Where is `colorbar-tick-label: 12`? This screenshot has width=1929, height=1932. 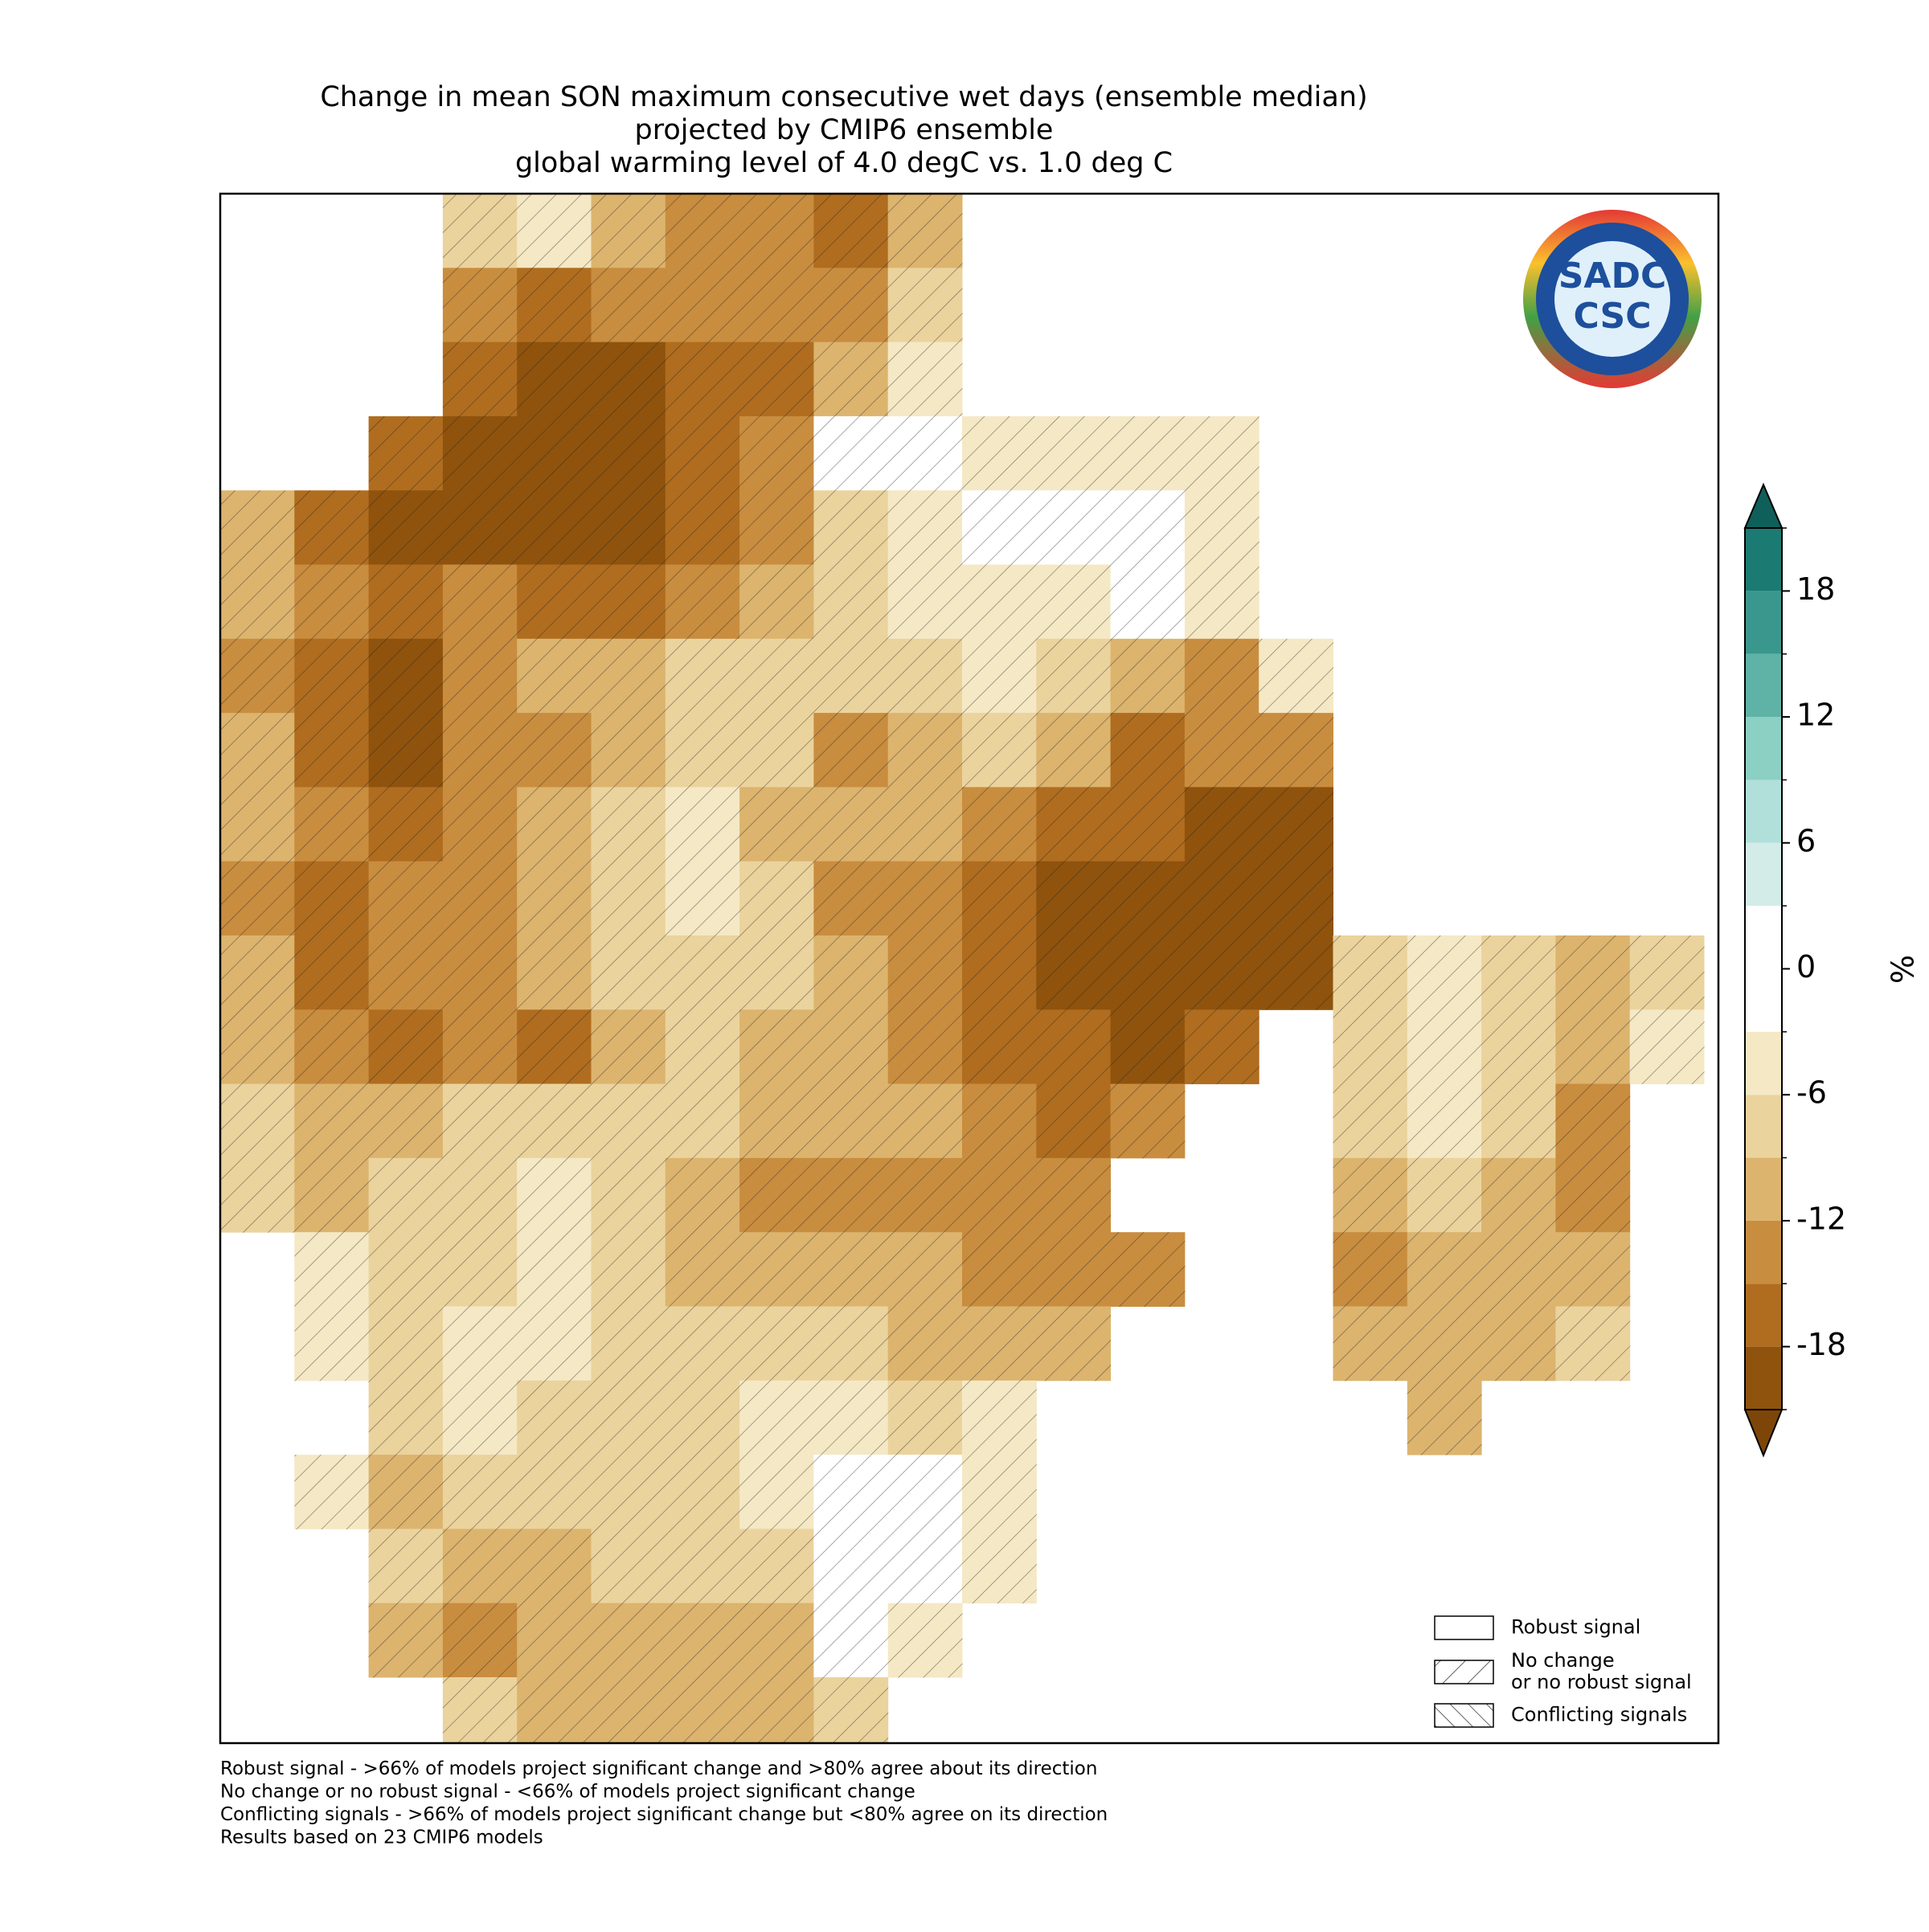
colorbar-tick-label: 12 is located at coordinates (1815, 715).